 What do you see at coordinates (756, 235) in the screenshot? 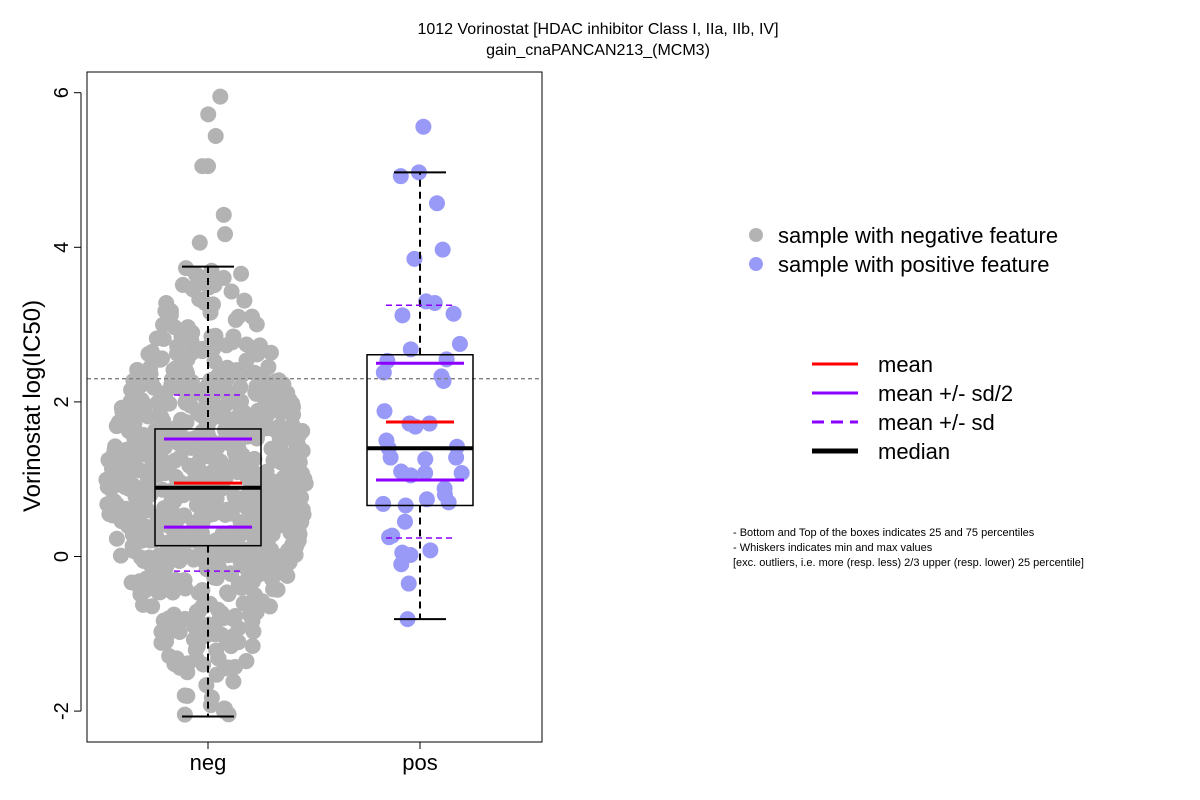
I see `legend-neg-marker` at bounding box center [756, 235].